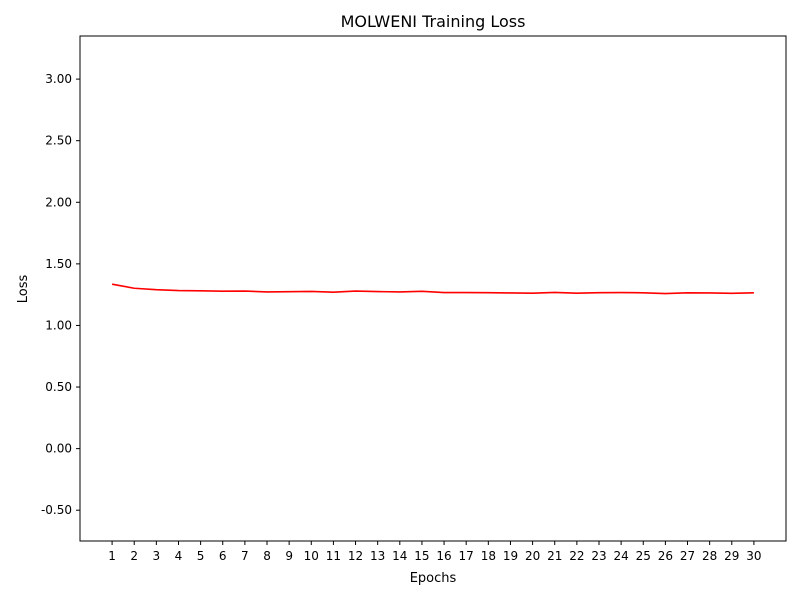 The width and height of the screenshot is (800, 600). What do you see at coordinates (443, 556) in the screenshot?
I see `x-tick-label: 16` at bounding box center [443, 556].